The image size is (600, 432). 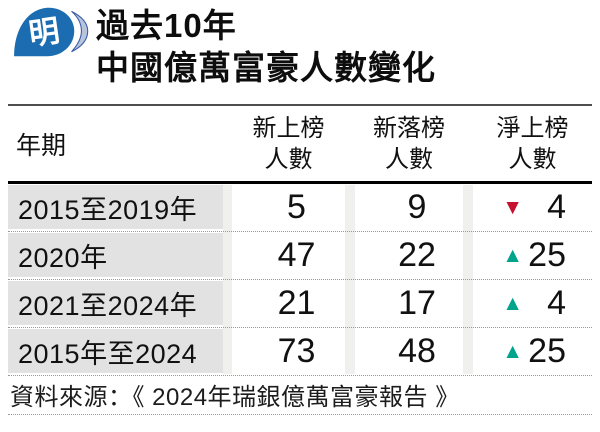 What do you see at coordinates (266, 47) in the screenshot?
I see `page-title: 過去10年 中國億萬富豪人數變化` at bounding box center [266, 47].